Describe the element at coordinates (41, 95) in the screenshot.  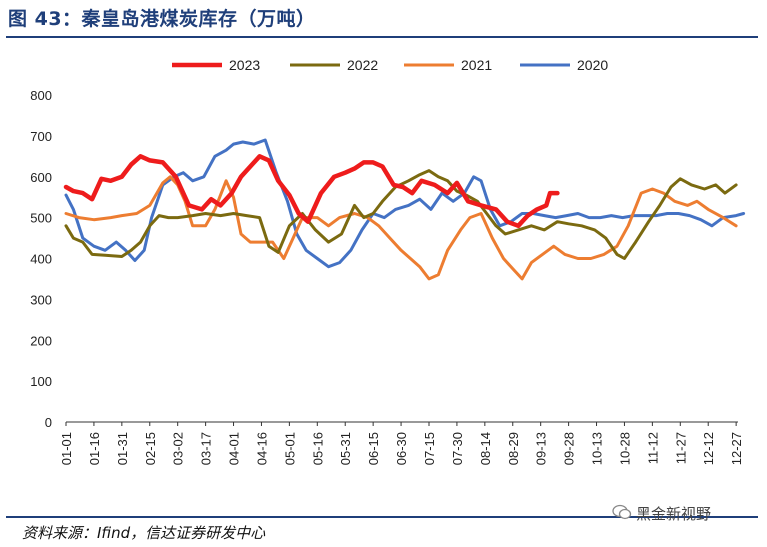
I see `y-tick-label: 800` at that location.